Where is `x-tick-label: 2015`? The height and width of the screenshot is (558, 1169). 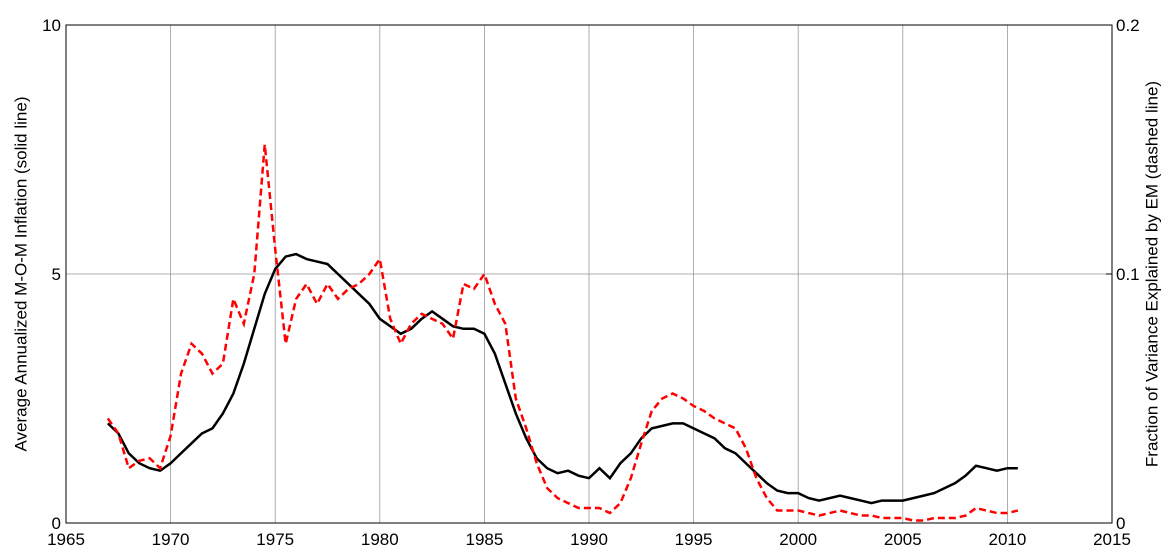
x-tick-label: 2015 is located at coordinates (1112, 539).